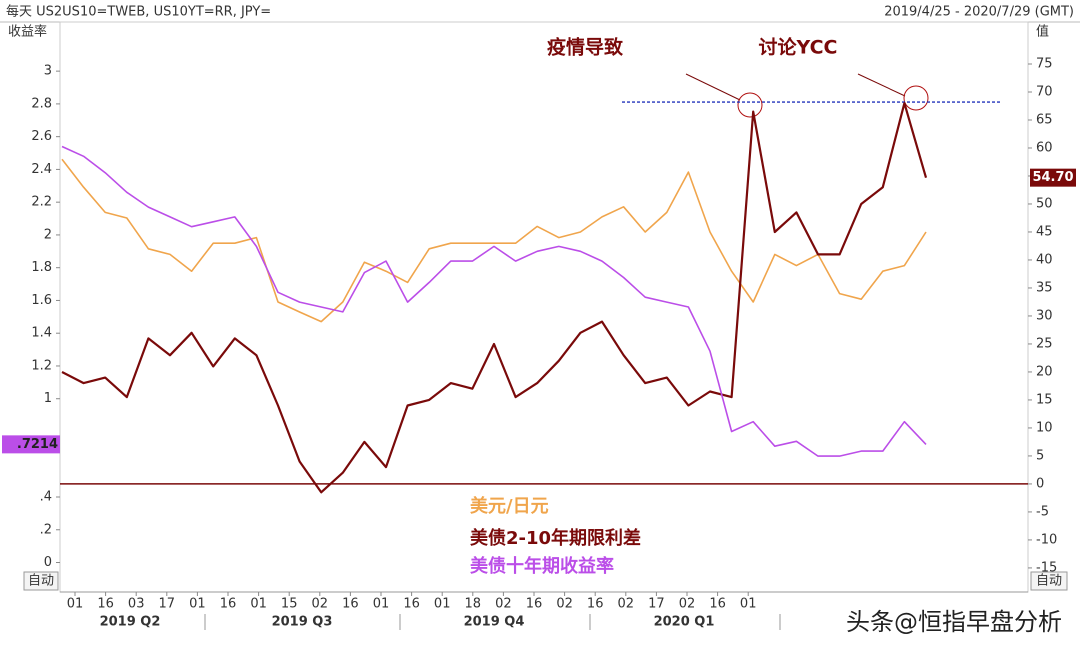  Describe the element at coordinates (1044, 399) in the screenshot. I see `y2-tick-label: 15` at that location.